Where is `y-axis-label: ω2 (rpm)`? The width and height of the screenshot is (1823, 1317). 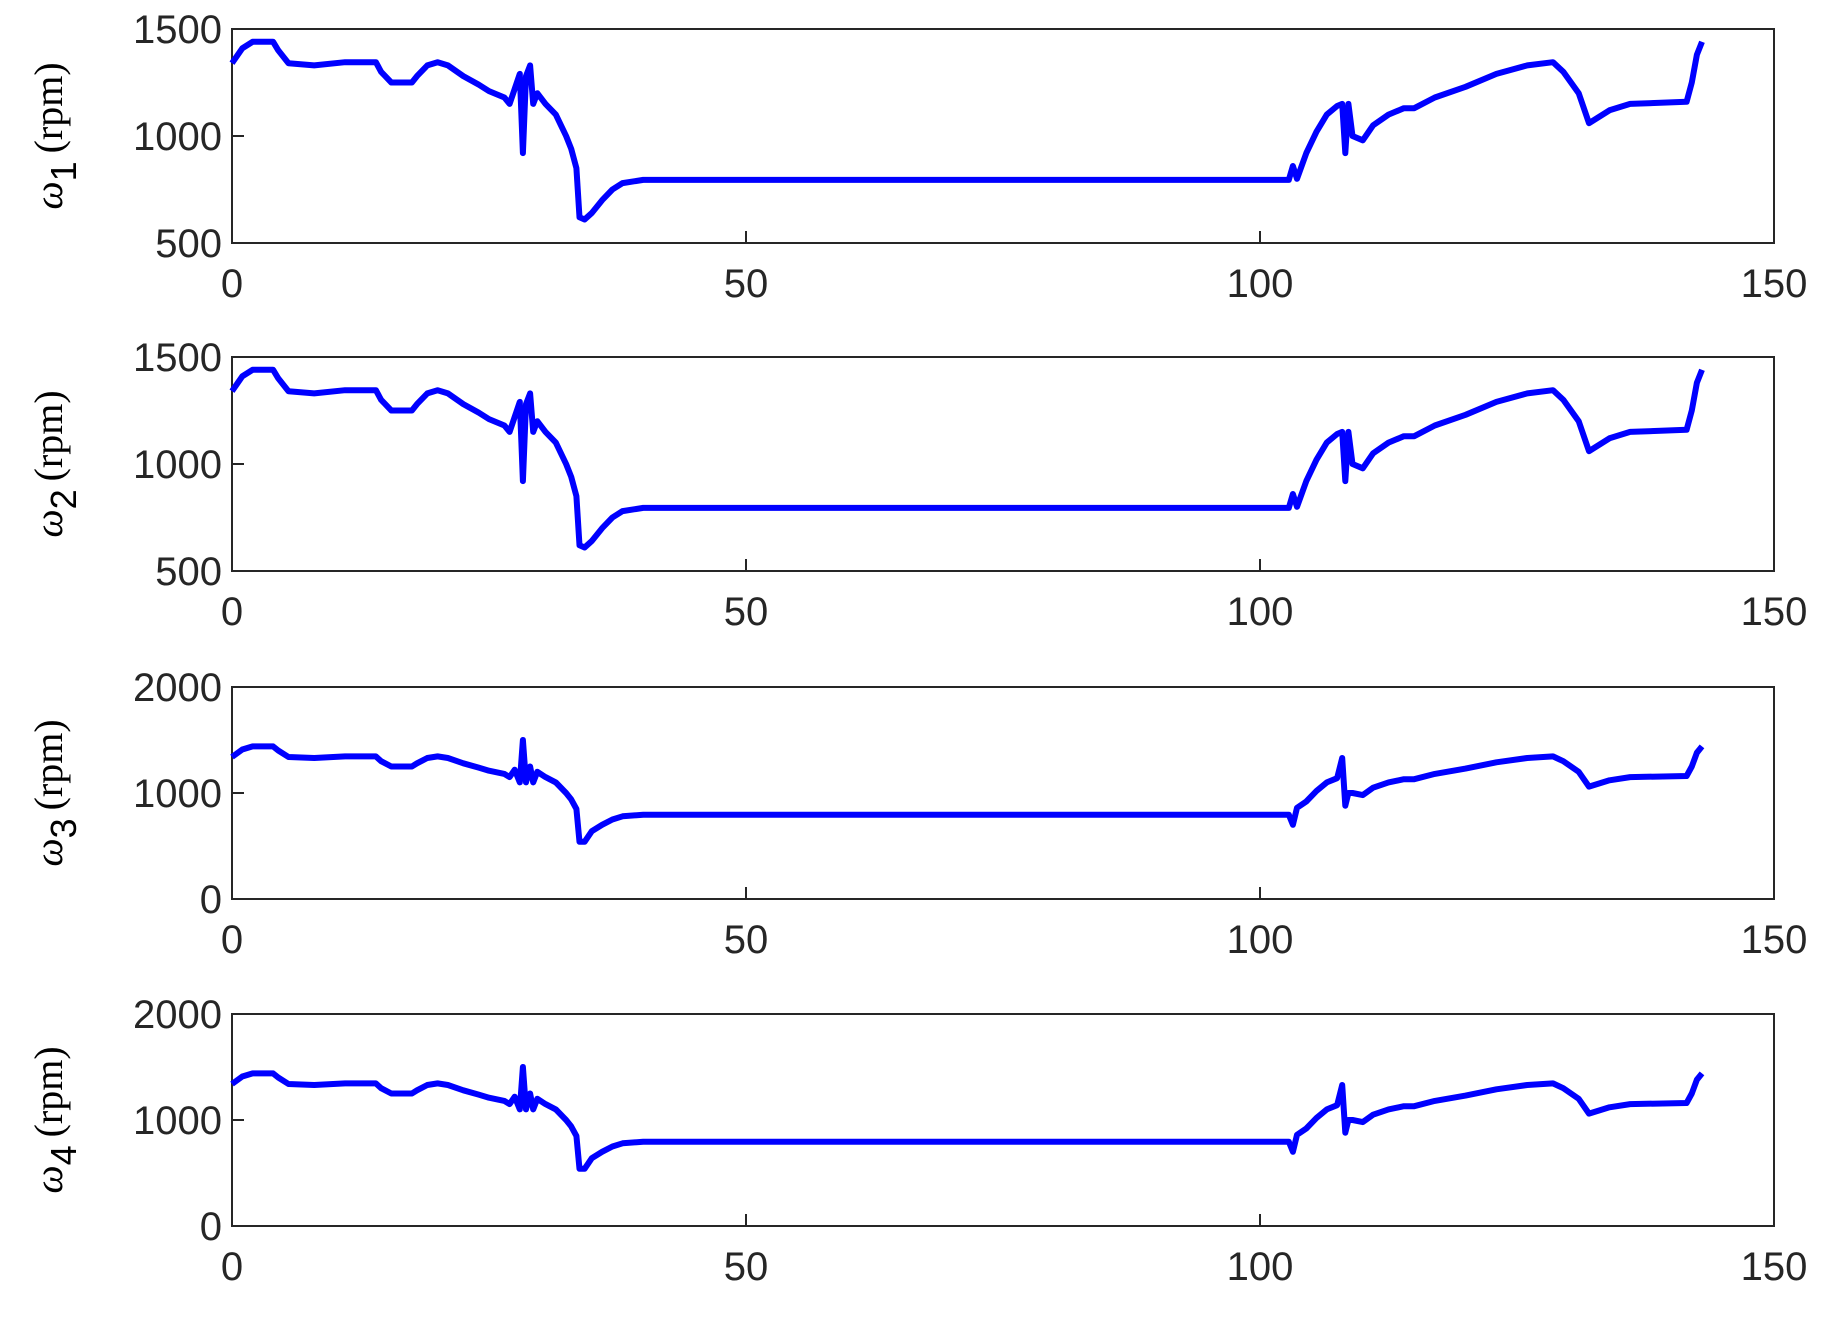 y-axis-label: ω2 (rpm) is located at coordinates (55, 463).